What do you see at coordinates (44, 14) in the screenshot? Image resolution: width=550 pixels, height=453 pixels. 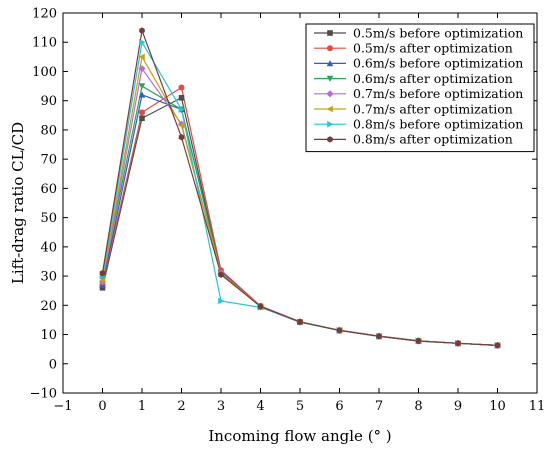 I see `y-tick-label: 120` at bounding box center [44, 14].